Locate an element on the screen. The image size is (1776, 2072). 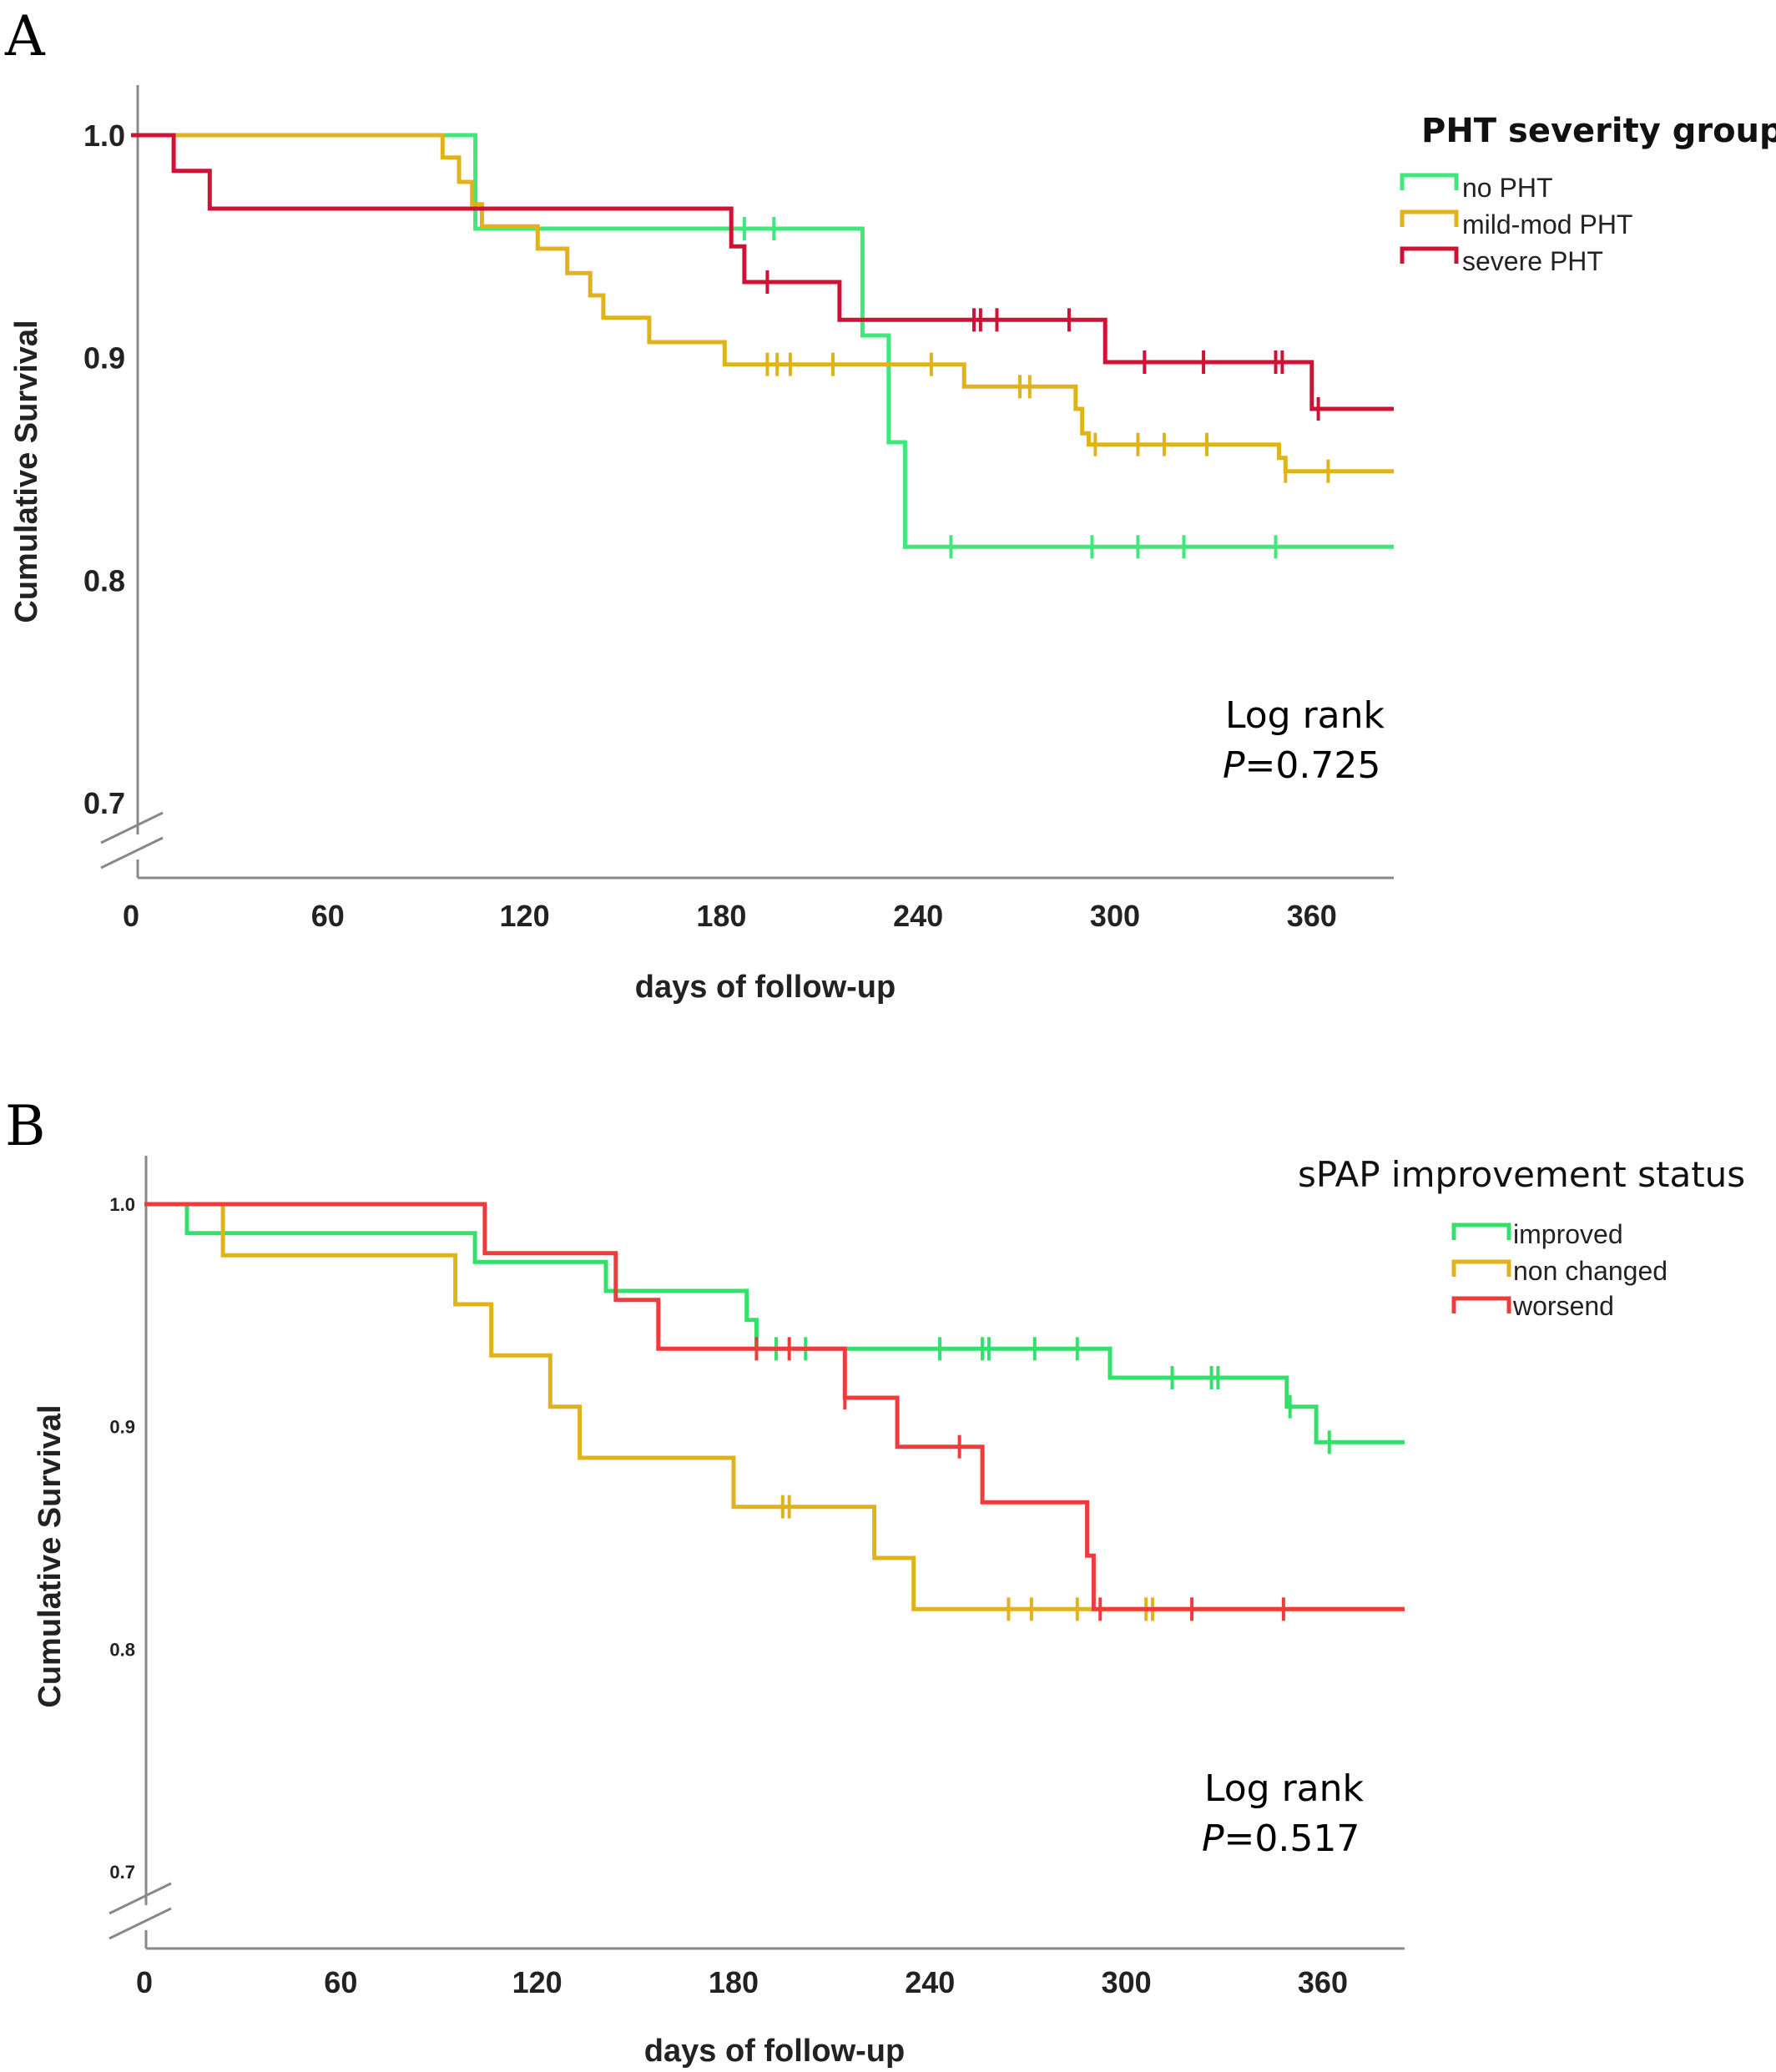
b-legend-item-non-changed: non changed is located at coordinates (1559, 1271).